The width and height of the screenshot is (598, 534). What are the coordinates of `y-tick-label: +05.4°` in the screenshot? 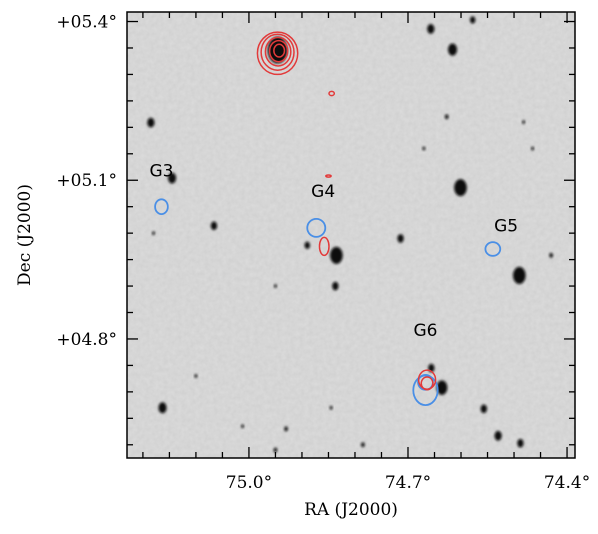 It's located at (86, 23).